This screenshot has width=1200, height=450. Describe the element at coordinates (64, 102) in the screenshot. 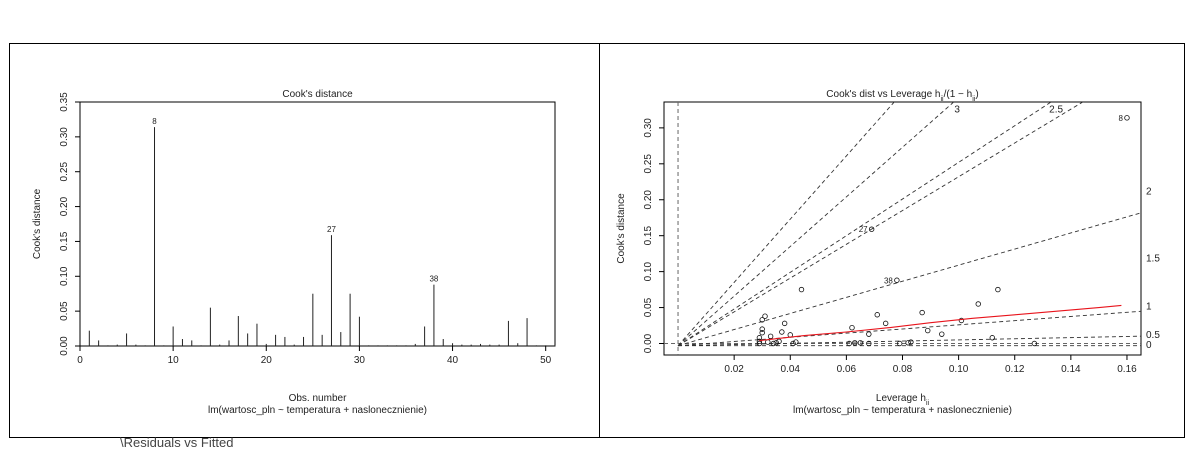

I see `y-tick-label: 0.35` at that location.